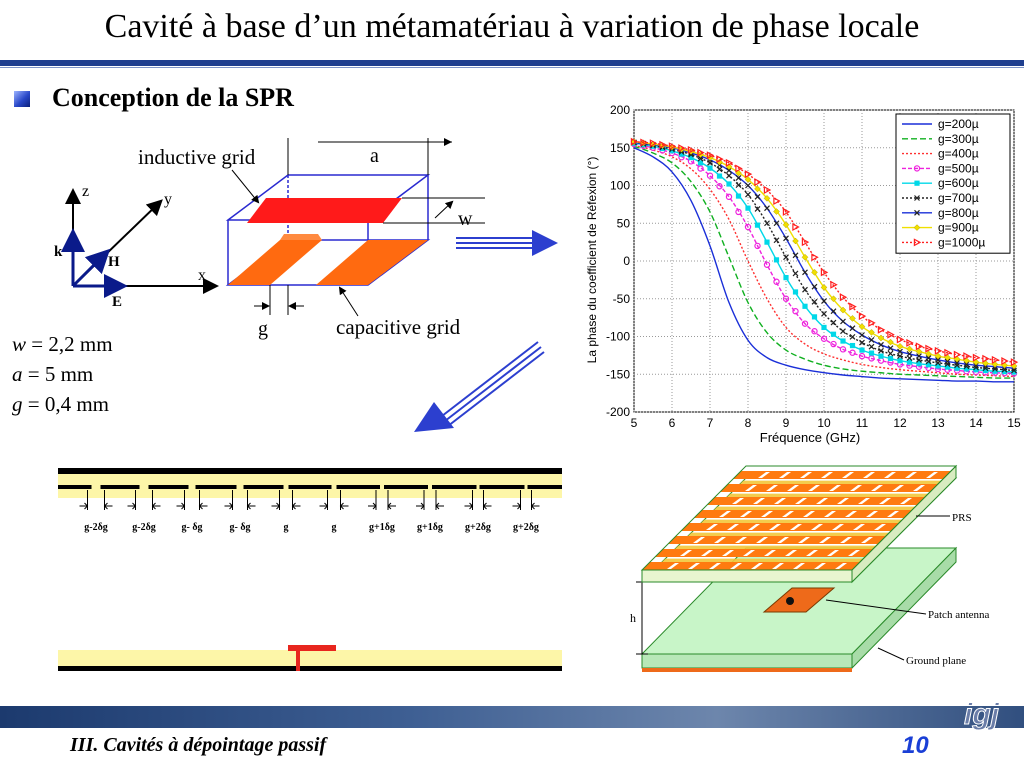  What do you see at coordinates (310, 668) in the screenshot?
I see `ground-layer` at bounding box center [310, 668].